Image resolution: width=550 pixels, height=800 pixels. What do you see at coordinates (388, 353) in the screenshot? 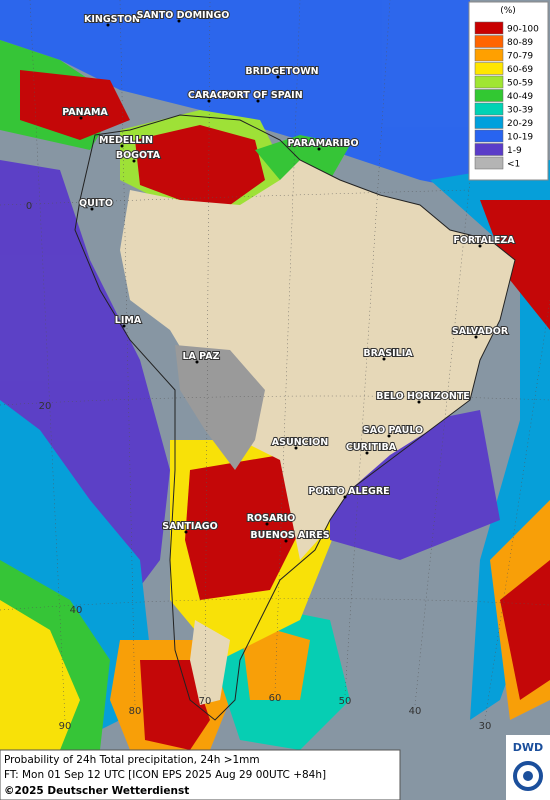
I see `city-label: BRASILIA` at bounding box center [388, 353].